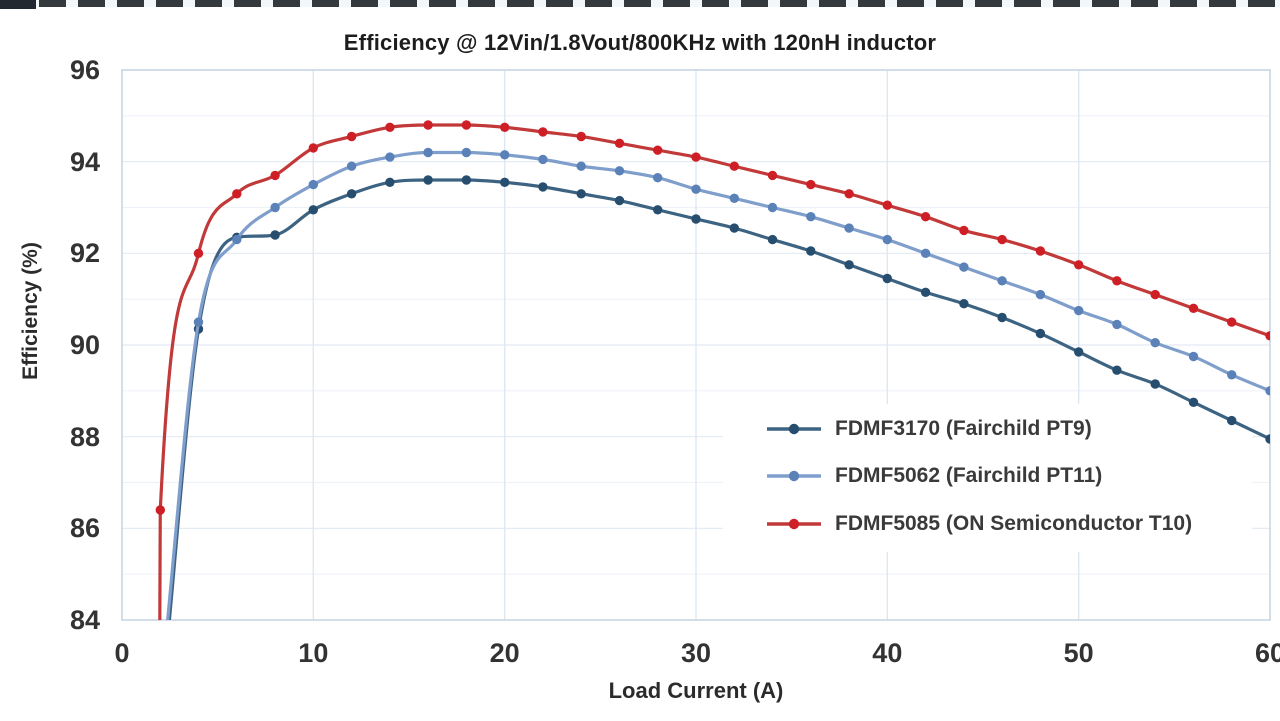 Image resolution: width=1280 pixels, height=721 pixels. I want to click on y-tick-label: 90, so click(84, 345).